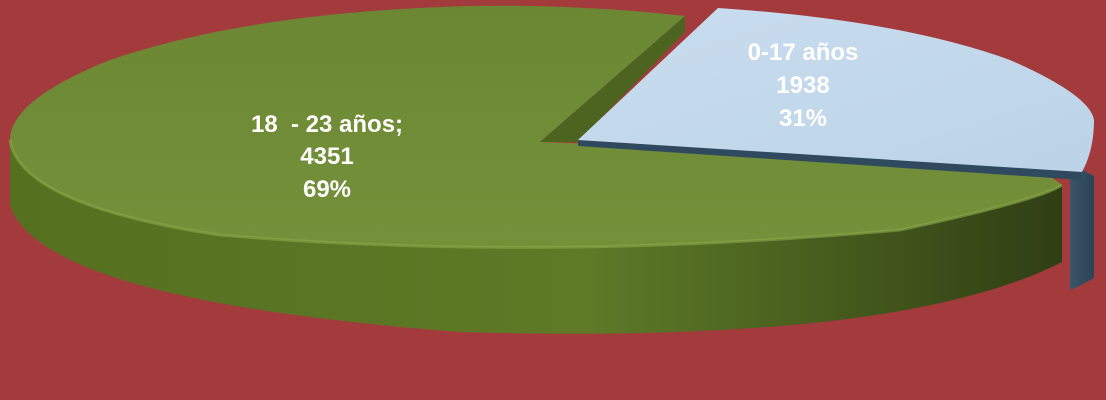  What do you see at coordinates (803, 52) in the screenshot?
I see `label-0-17-category: 0-17 años` at bounding box center [803, 52].